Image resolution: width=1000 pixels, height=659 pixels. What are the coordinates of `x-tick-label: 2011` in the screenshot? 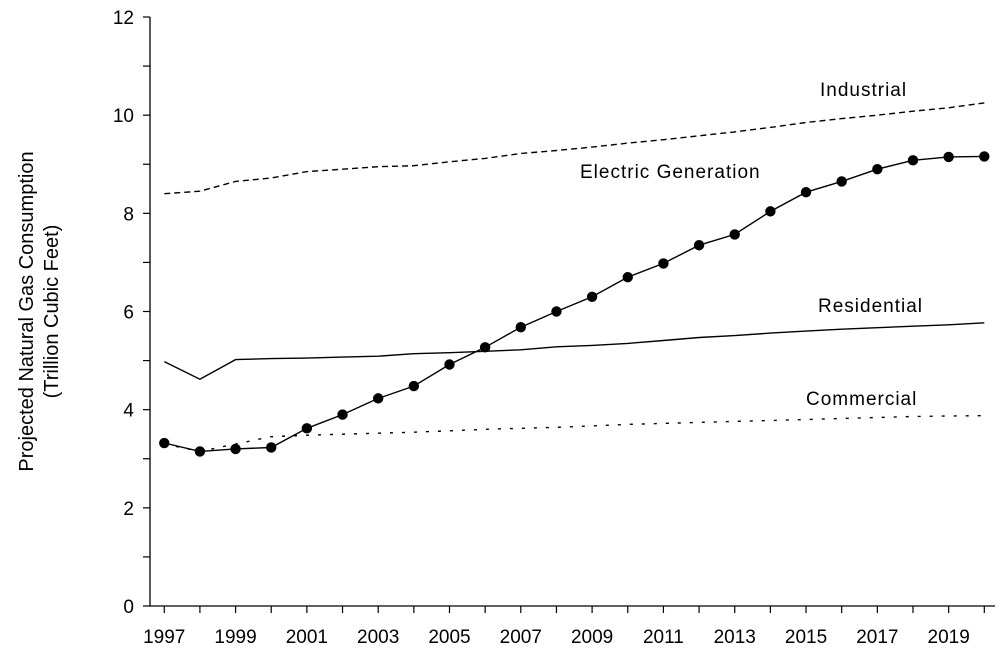 It's located at (663, 637).